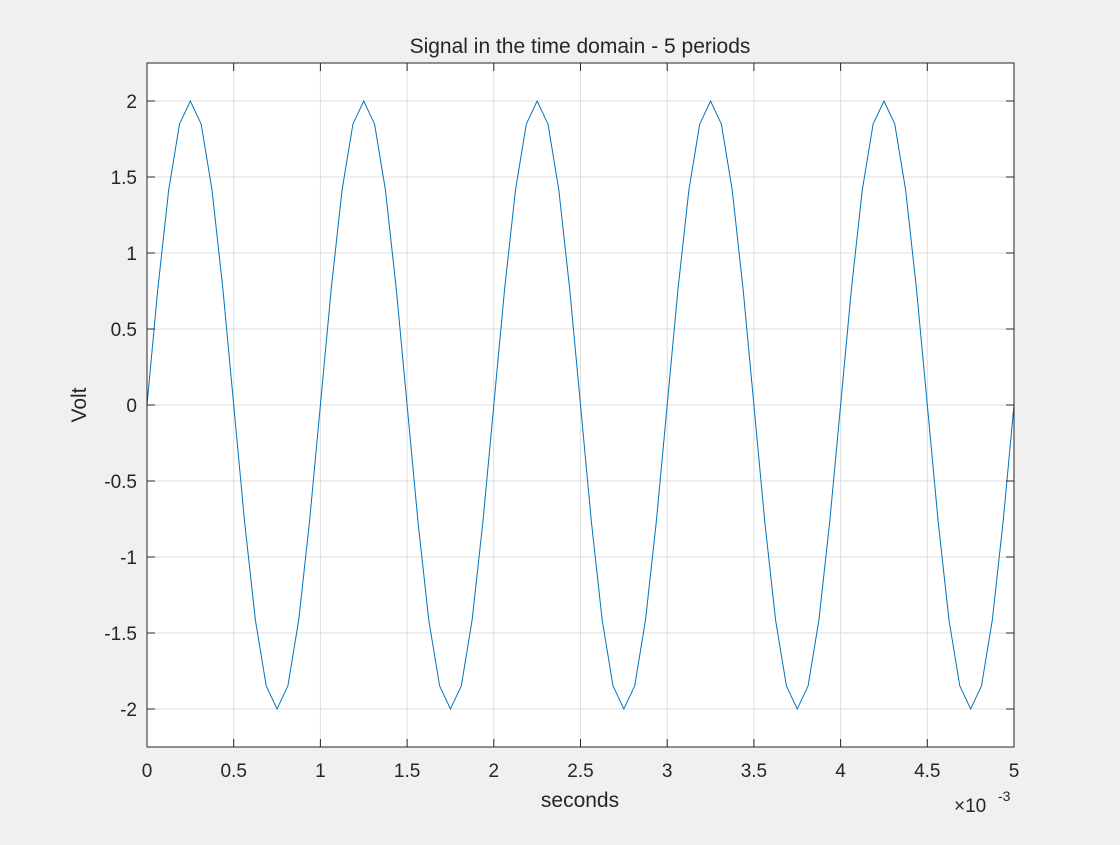 This screenshot has width=1120, height=845. Describe the element at coordinates (147, 771) in the screenshot. I see `x-tick-label: 0` at that location.